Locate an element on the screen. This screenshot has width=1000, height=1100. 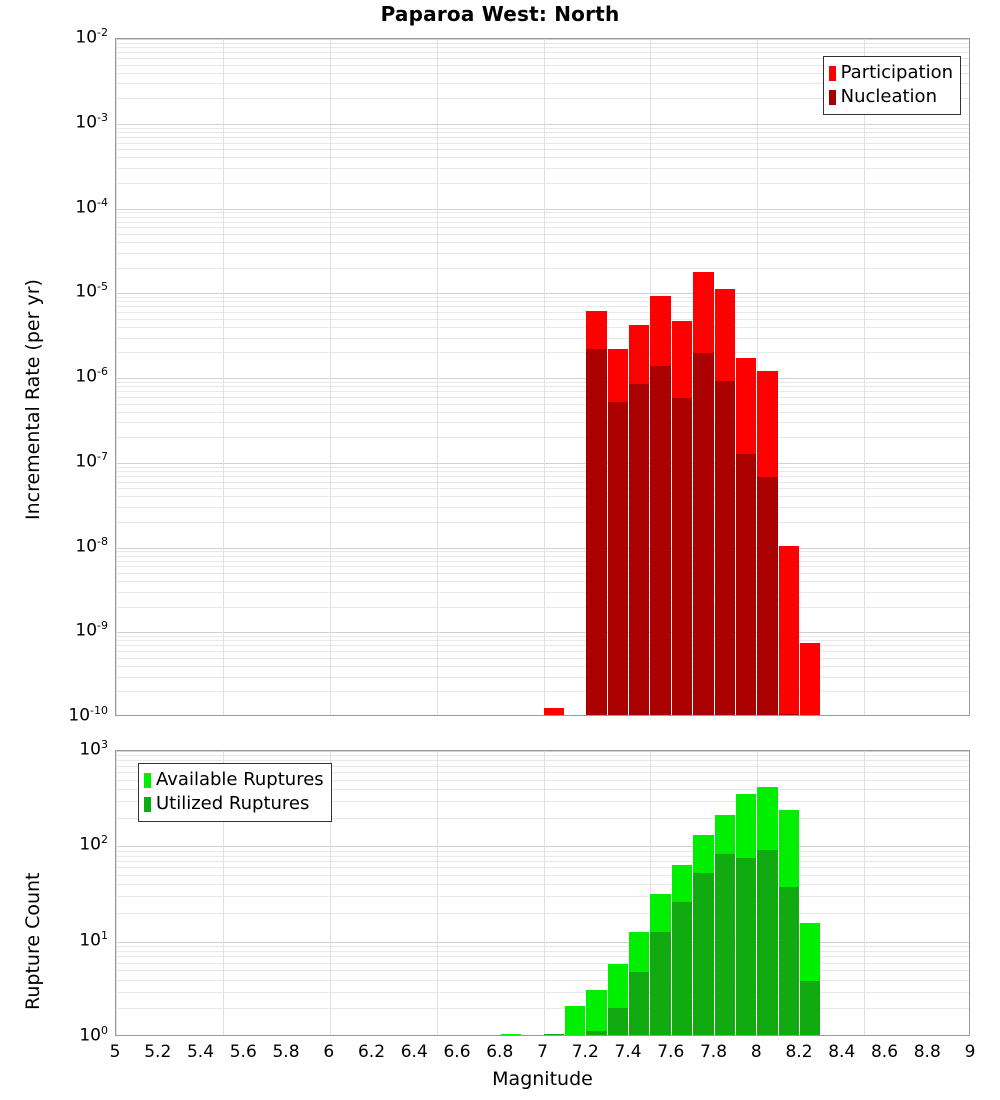
x-tick-label: 7.4 is located at coordinates (628, 1052).